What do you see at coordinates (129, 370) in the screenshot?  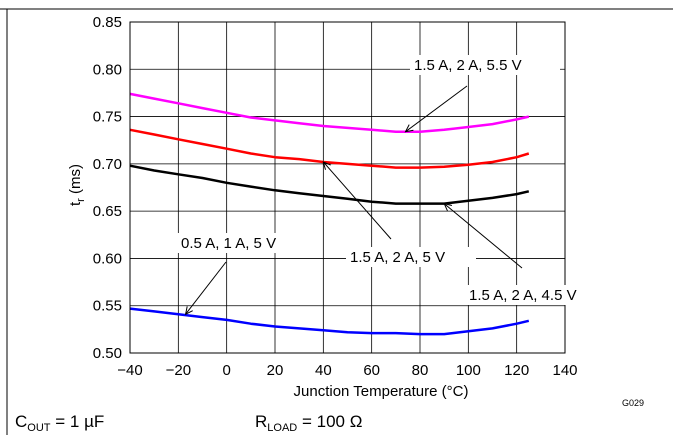 I see `x-tick-label: −40` at bounding box center [129, 370].